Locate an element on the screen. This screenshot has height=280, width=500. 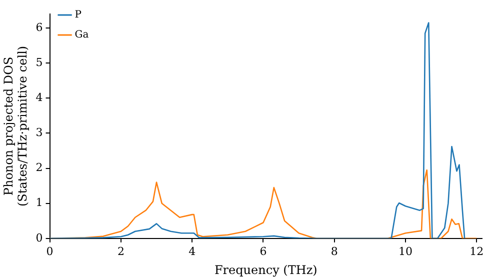
y-axis-title: Phonon projected DOS (States/THz·primitive cell) is located at coordinates (15, 126).